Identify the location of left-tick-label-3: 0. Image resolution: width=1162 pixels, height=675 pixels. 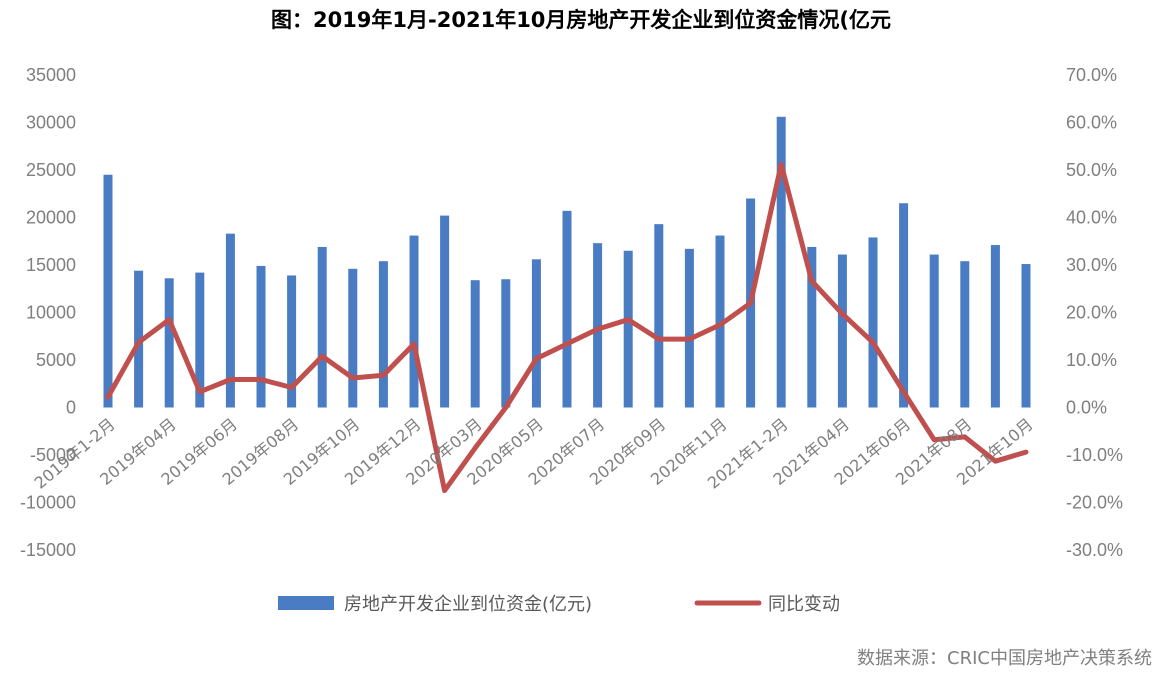
(71, 408).